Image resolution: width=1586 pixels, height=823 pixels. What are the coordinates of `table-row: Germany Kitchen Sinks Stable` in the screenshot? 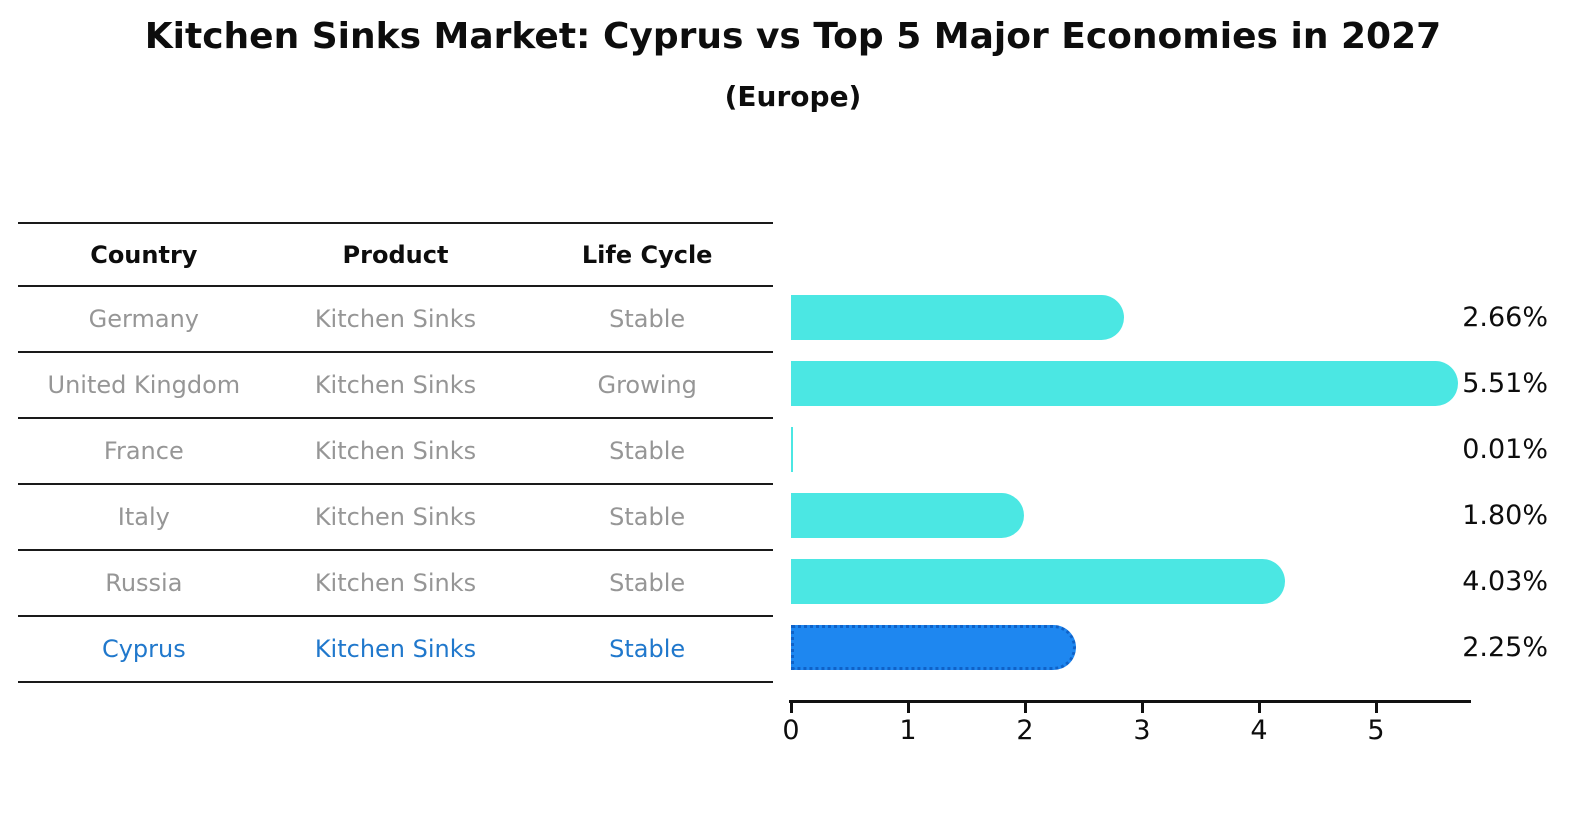 It's located at (395, 320).